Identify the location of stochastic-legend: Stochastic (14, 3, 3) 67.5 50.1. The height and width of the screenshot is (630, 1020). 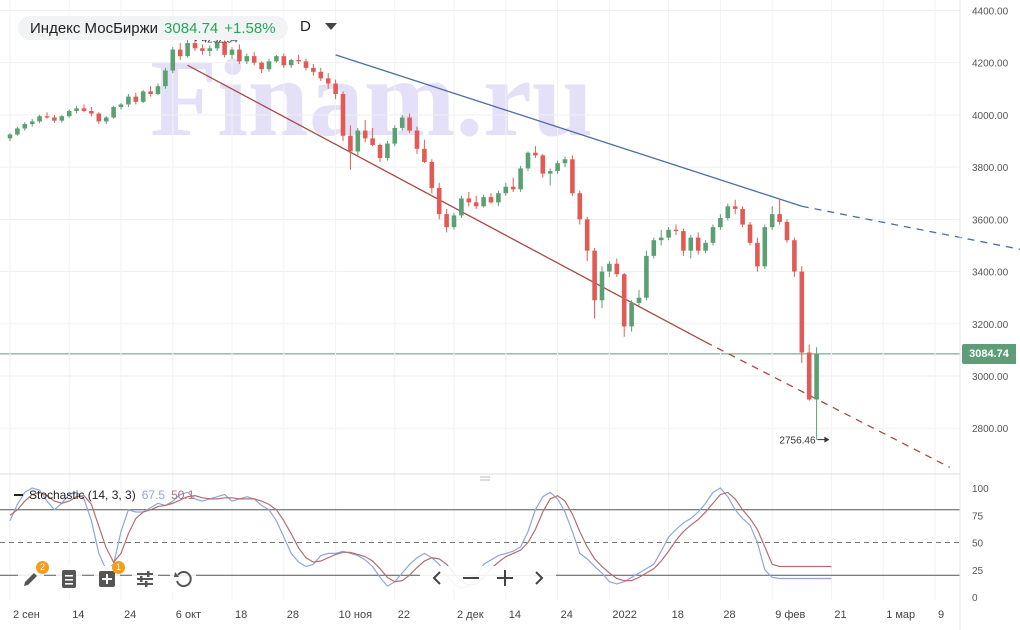
(104, 495).